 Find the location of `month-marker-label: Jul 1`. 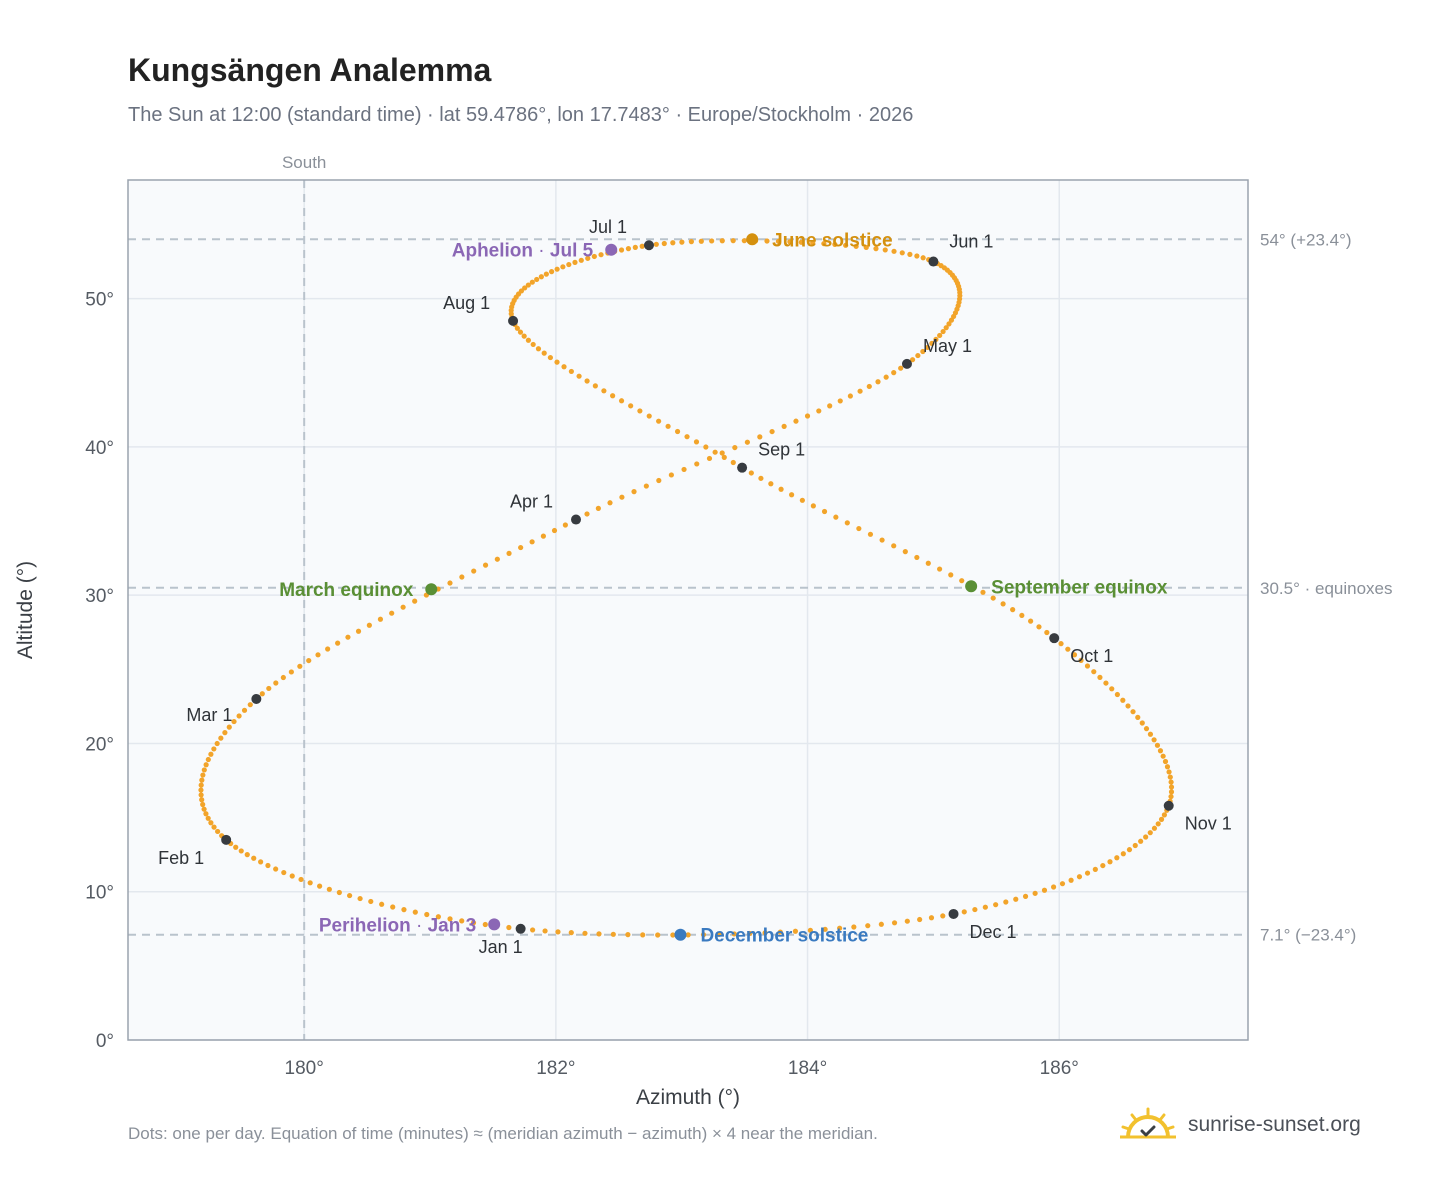

month-marker-label: Jul 1 is located at coordinates (608, 227).